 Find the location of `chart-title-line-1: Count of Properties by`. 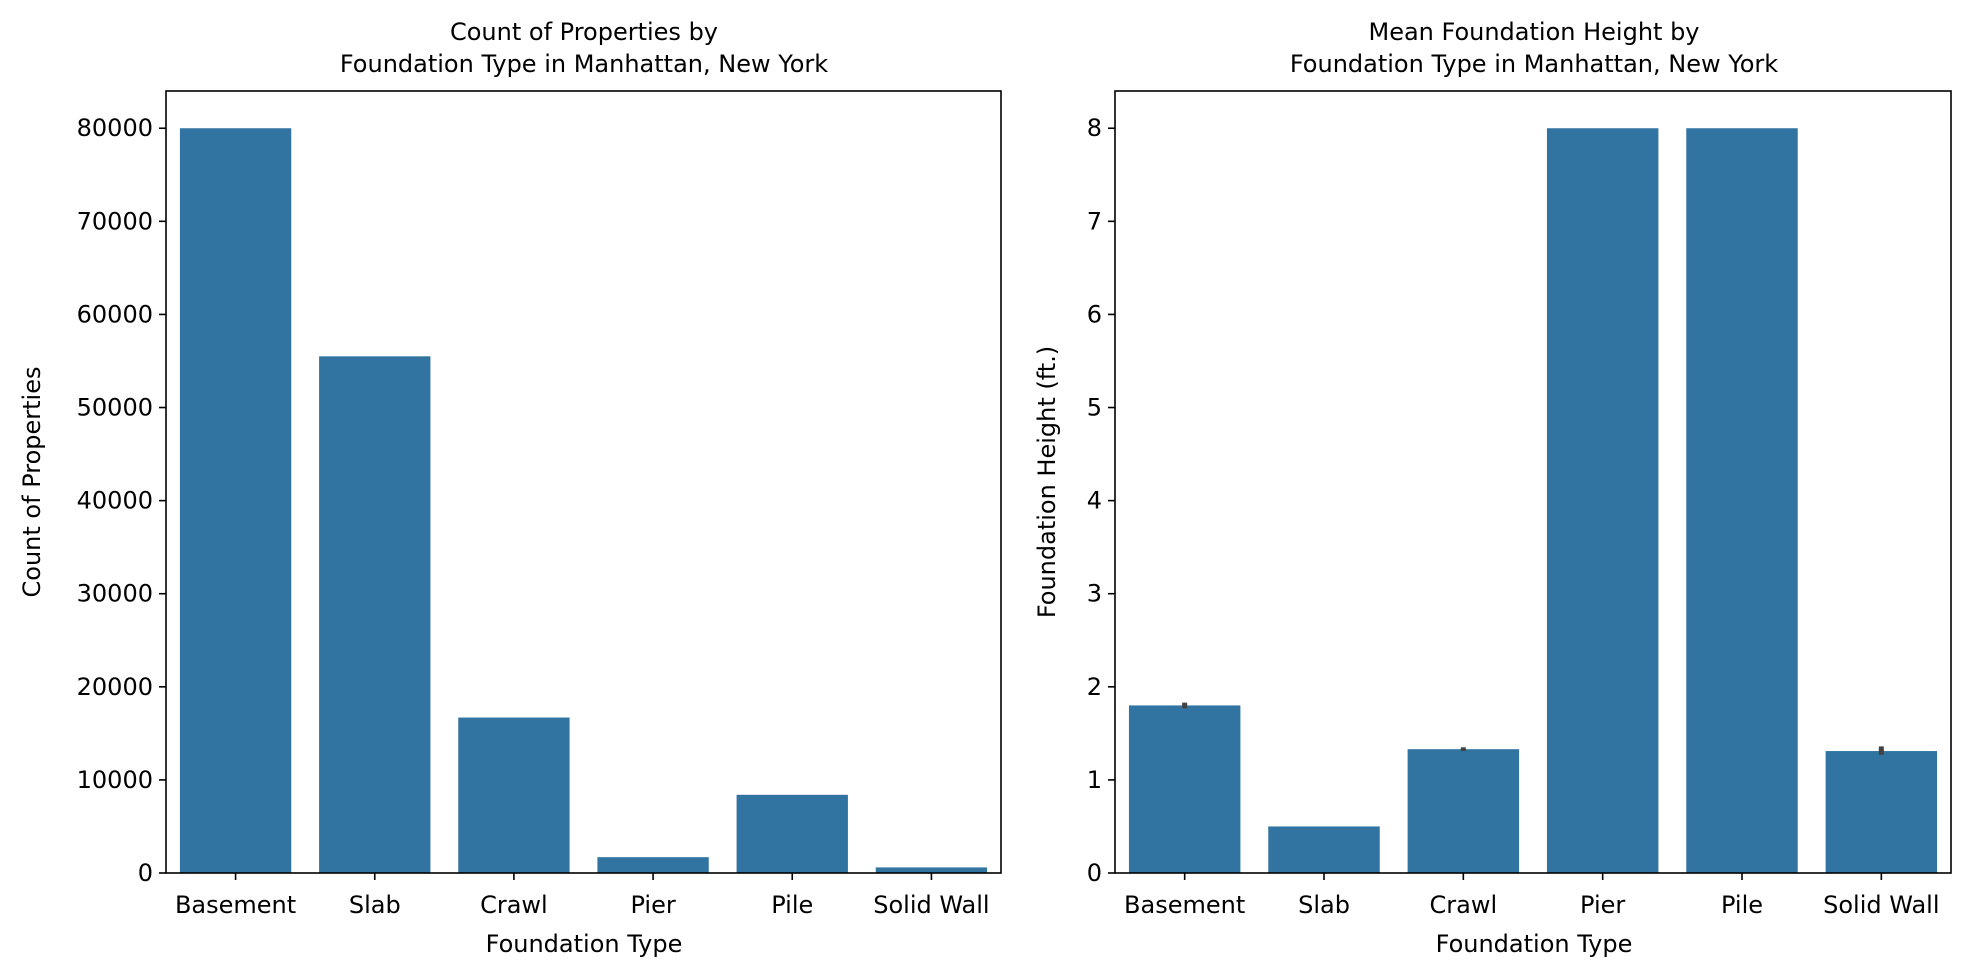

chart-title-line-1: Count of Properties by is located at coordinates (584, 32).